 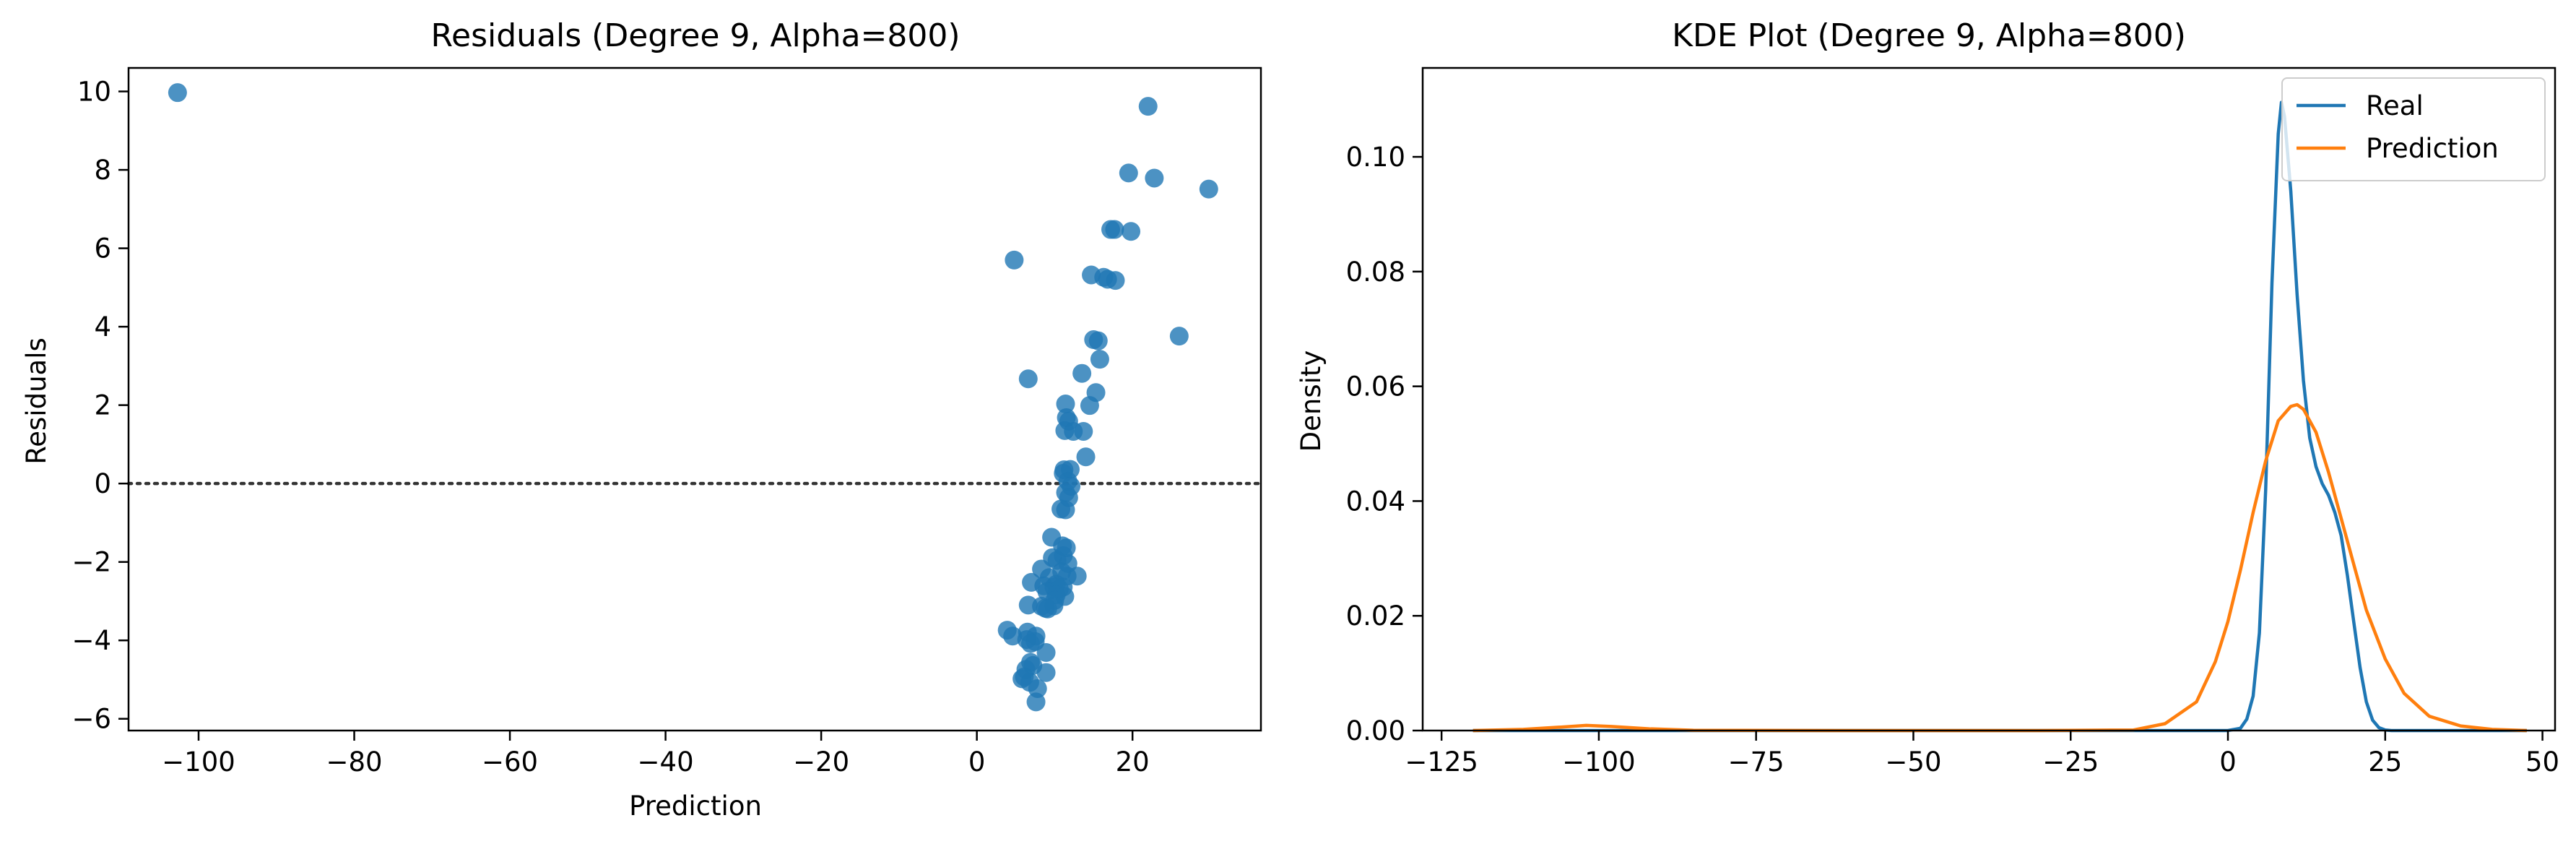 What do you see at coordinates (1375, 272) in the screenshot?
I see `y-tick-label: 0.08` at bounding box center [1375, 272].